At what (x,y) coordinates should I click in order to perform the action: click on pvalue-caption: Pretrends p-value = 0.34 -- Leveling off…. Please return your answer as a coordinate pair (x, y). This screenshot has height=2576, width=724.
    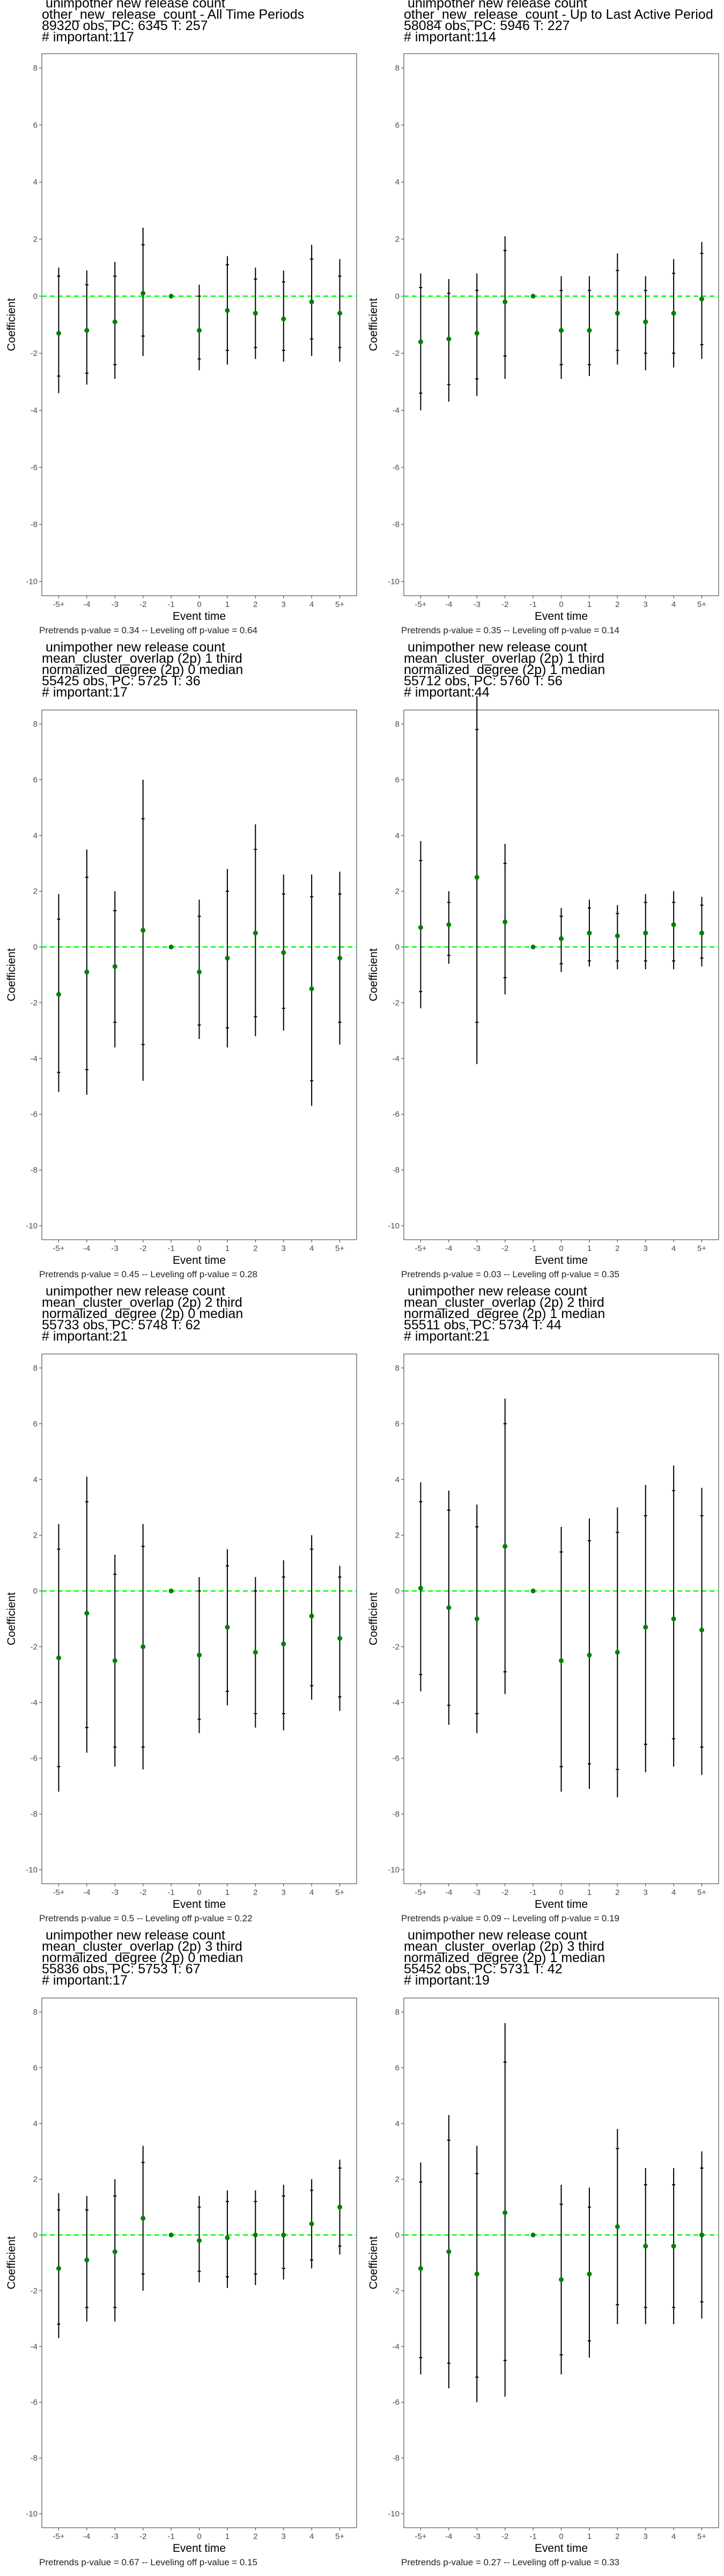
    Looking at the image, I should click on (148, 630).